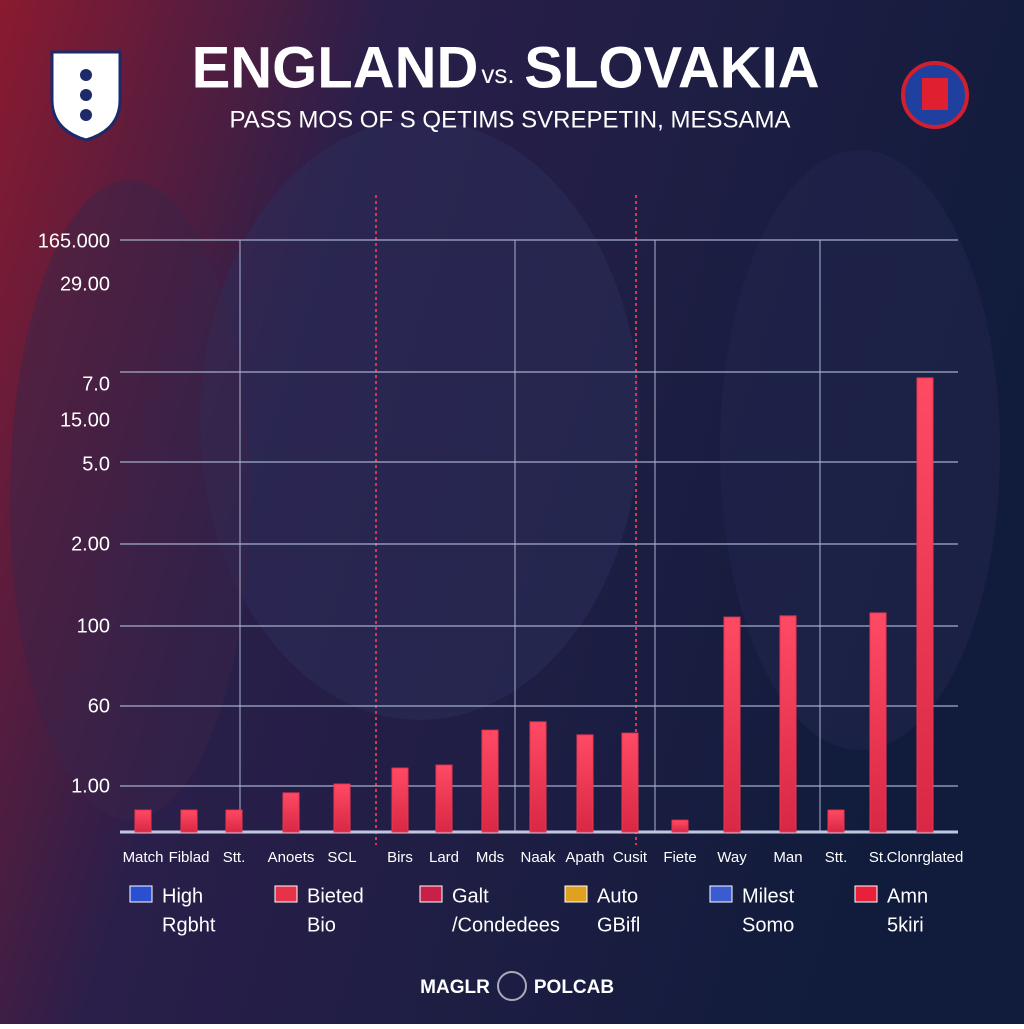 The height and width of the screenshot is (1029, 1024). I want to click on legend-label: /Condedees, so click(506, 925).